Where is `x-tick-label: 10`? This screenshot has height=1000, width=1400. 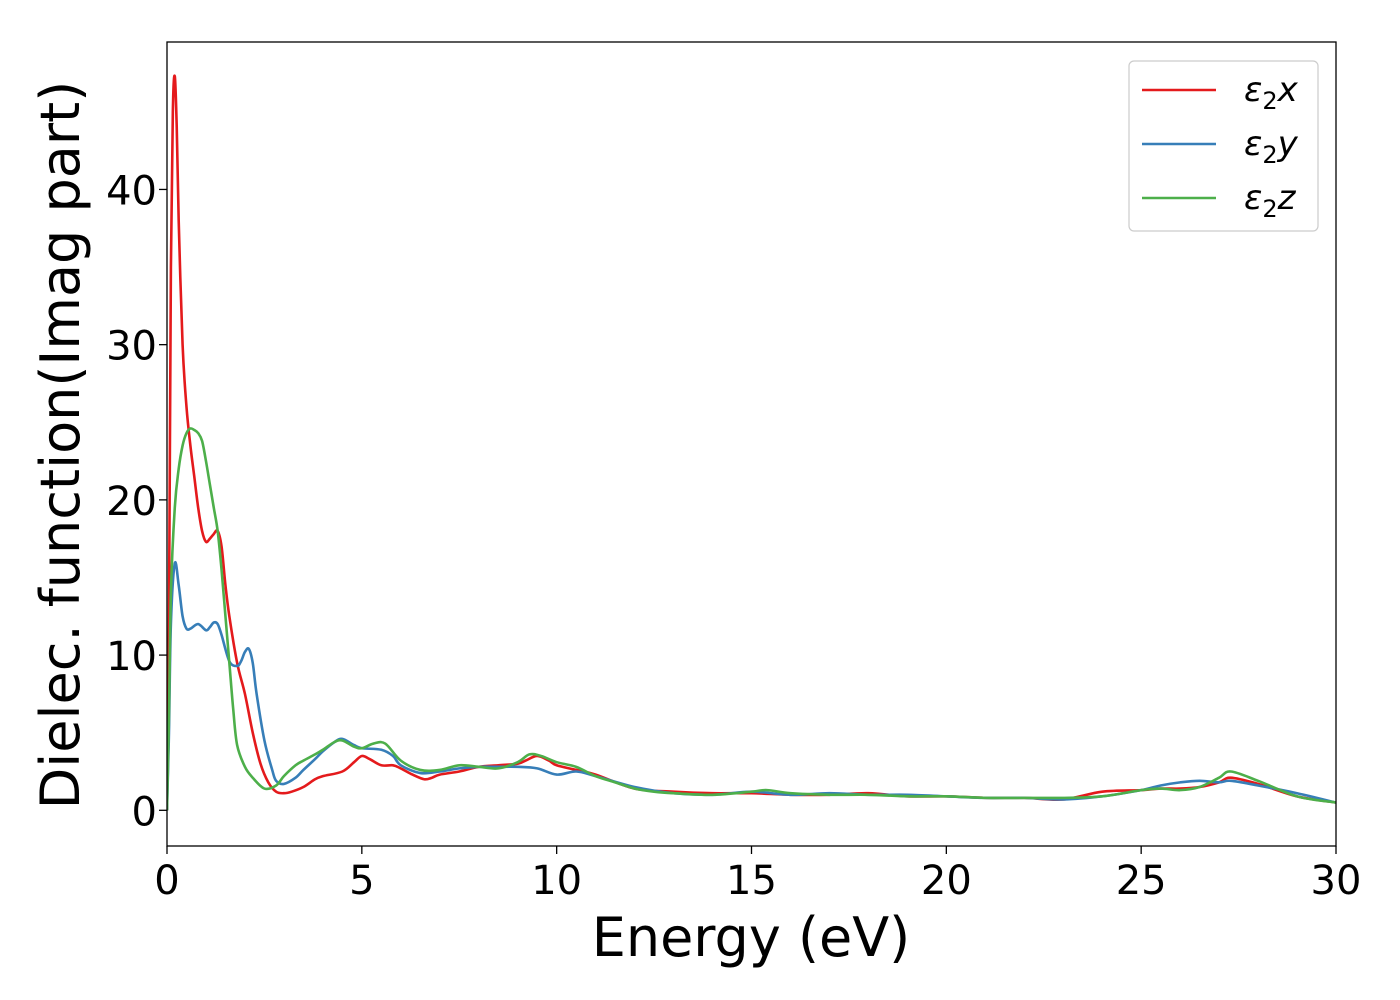
x-tick-label: 10 is located at coordinates (556, 881).